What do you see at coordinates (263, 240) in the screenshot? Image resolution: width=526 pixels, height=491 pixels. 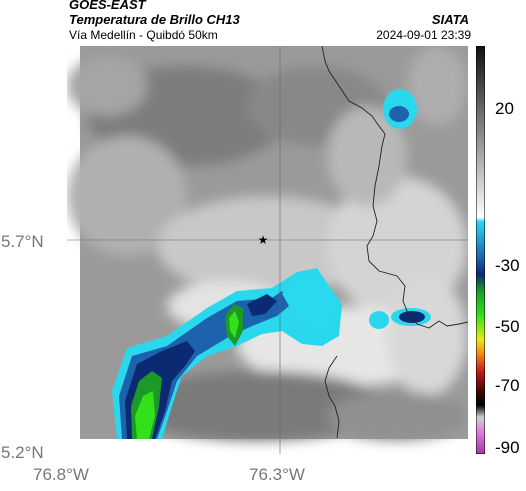 I see `location-marker: ★` at bounding box center [263, 240].